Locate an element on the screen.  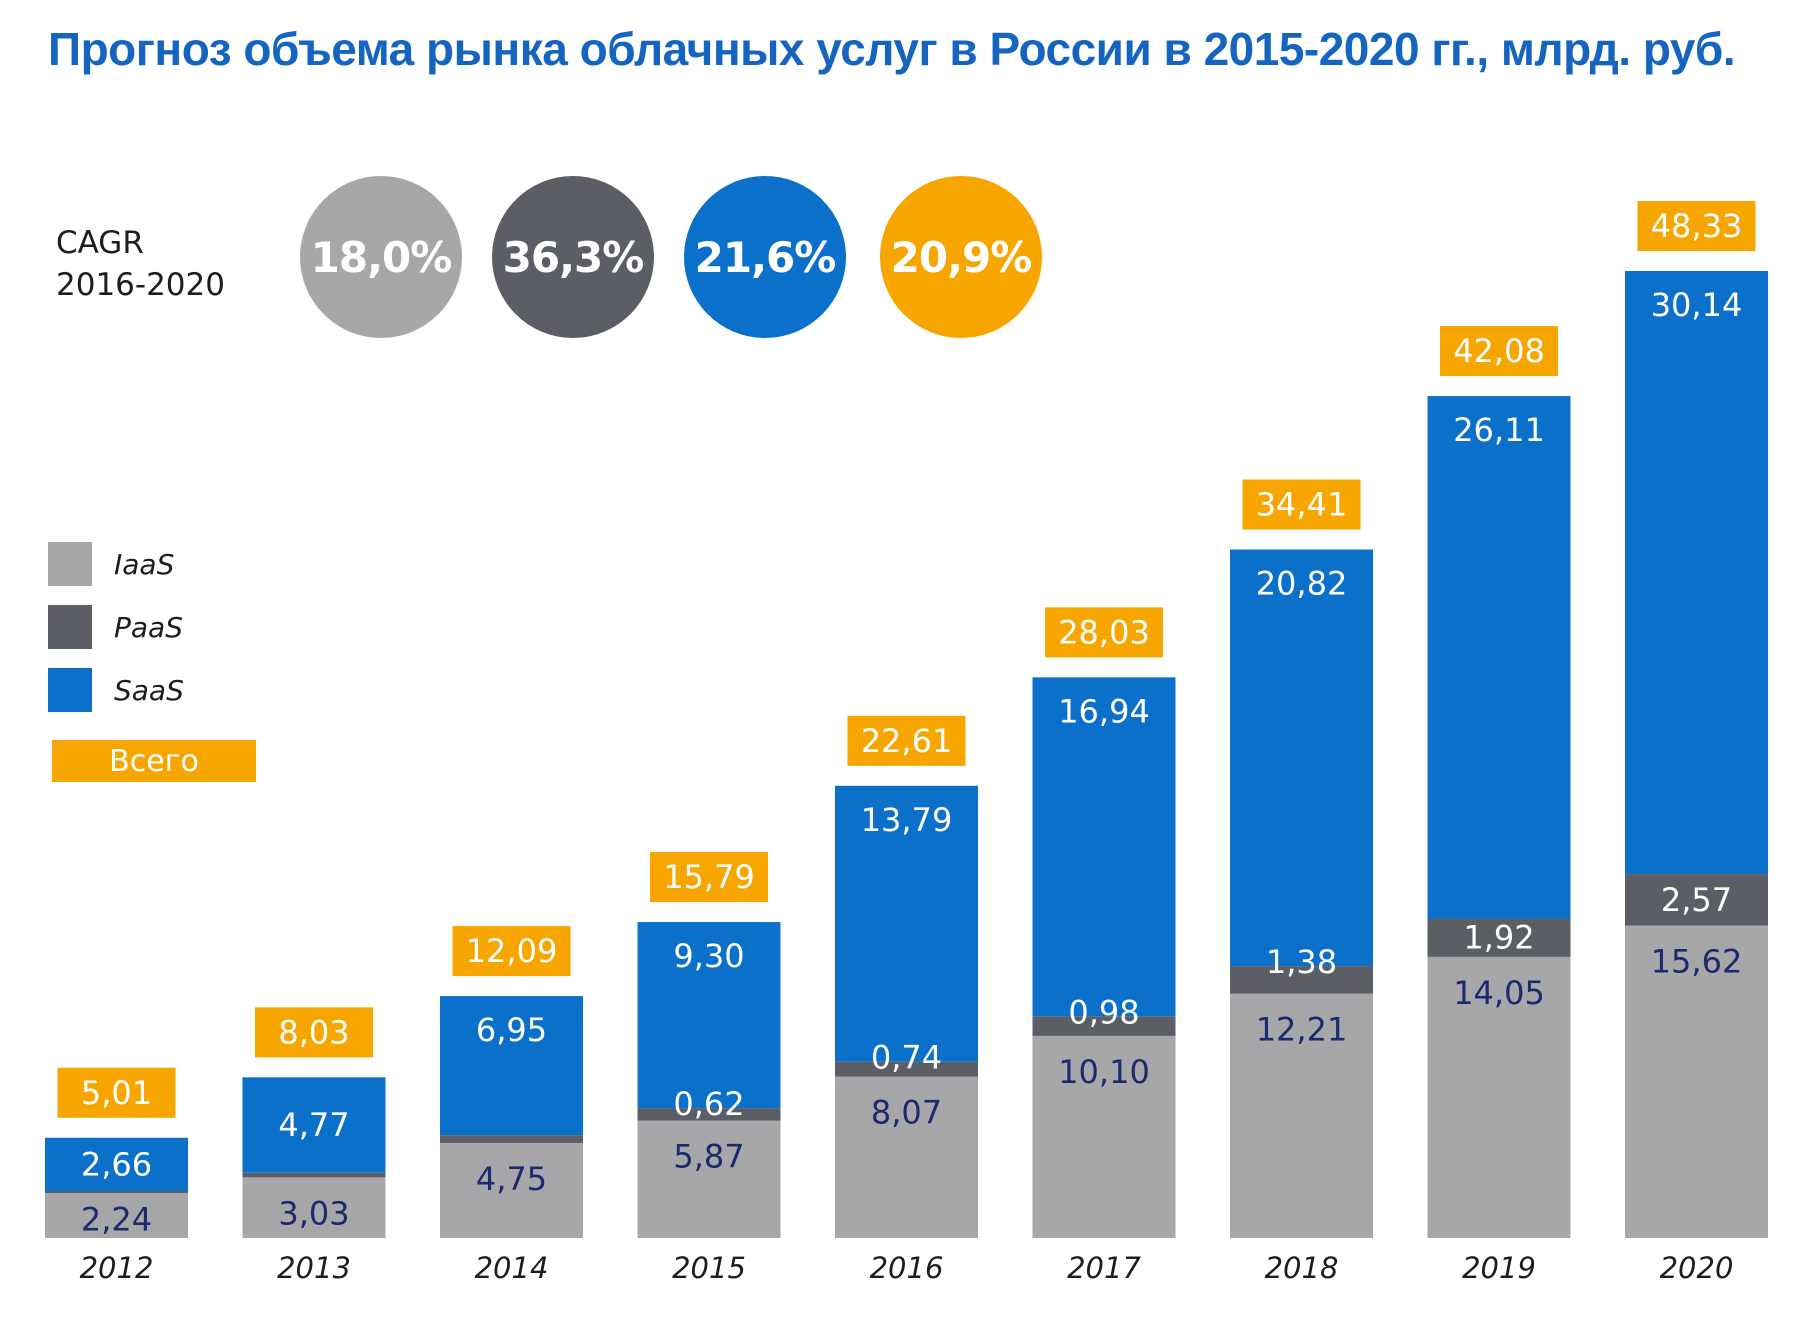
data-label-iaas-2012: 2,24 is located at coordinates (116, 1220).